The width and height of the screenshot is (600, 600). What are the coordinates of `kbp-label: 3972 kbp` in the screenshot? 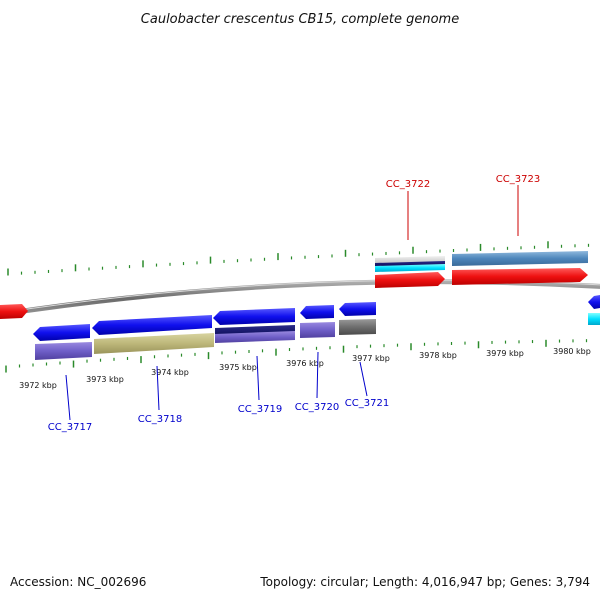 It's located at (38, 385).